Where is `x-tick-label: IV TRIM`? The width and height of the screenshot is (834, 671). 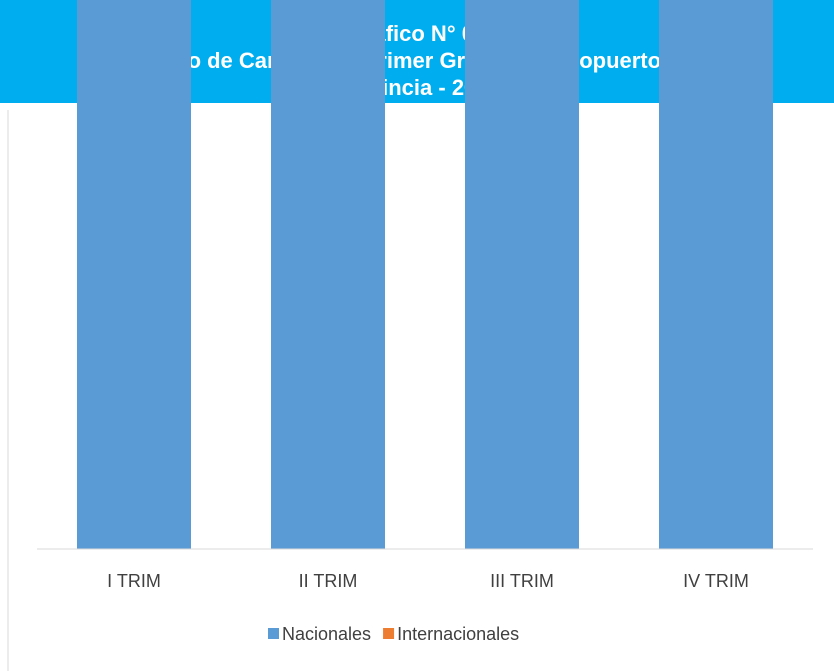 x-tick-label: IV TRIM is located at coordinates (716, 581).